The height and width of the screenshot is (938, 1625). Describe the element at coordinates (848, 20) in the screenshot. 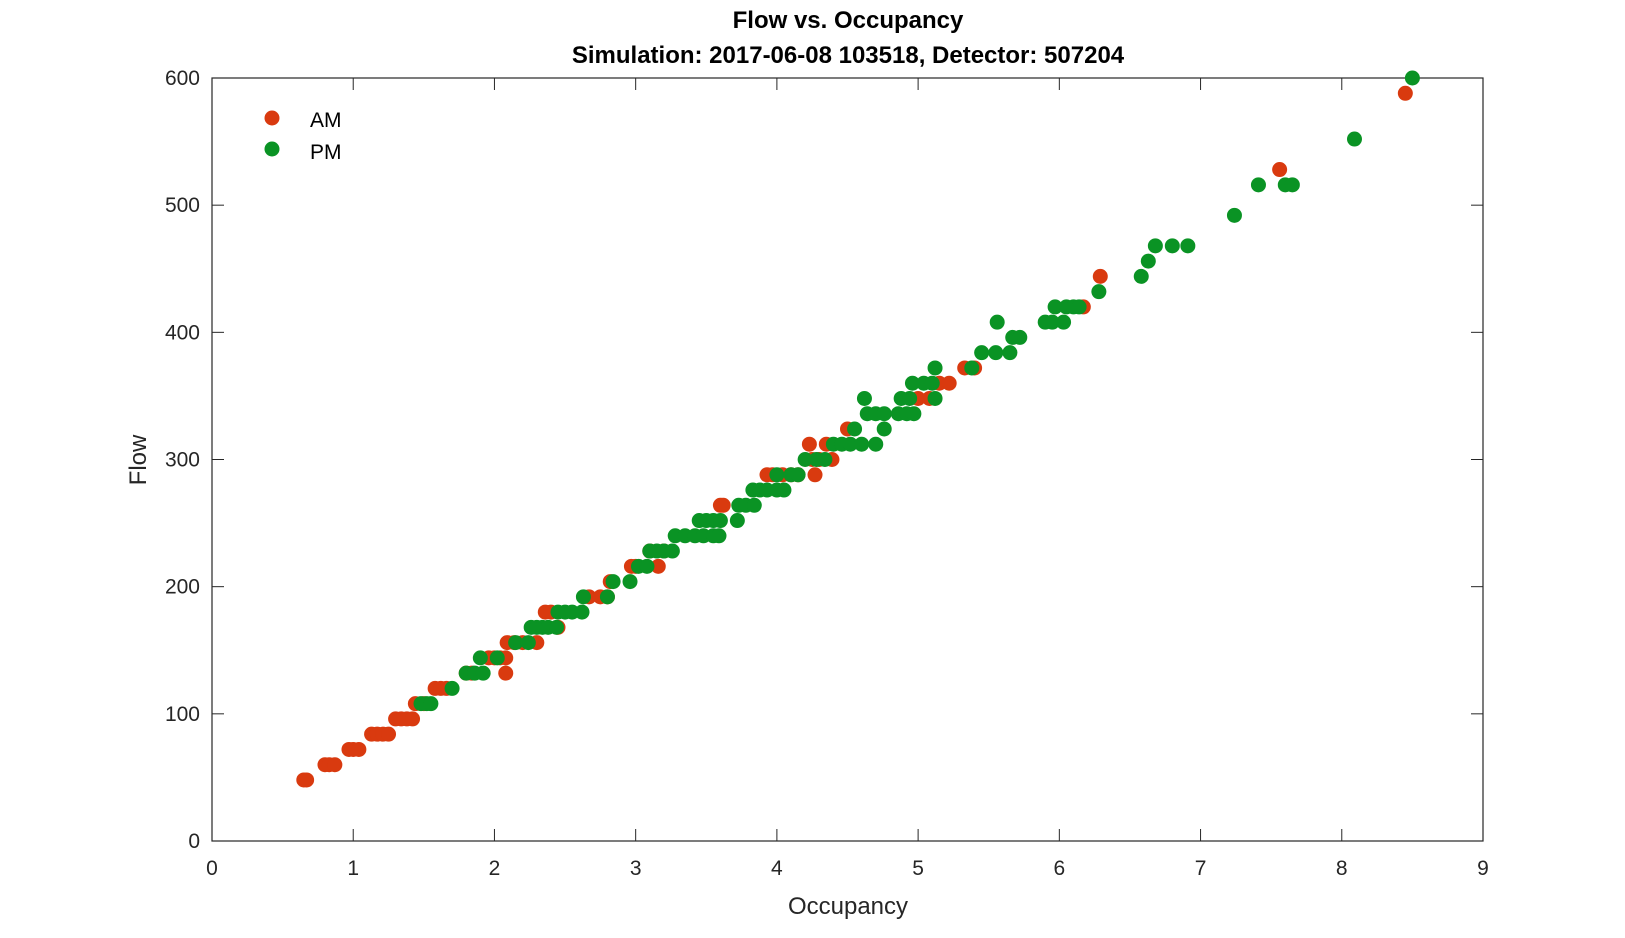

I see `chart-title: Flow vs. Occupancy` at that location.